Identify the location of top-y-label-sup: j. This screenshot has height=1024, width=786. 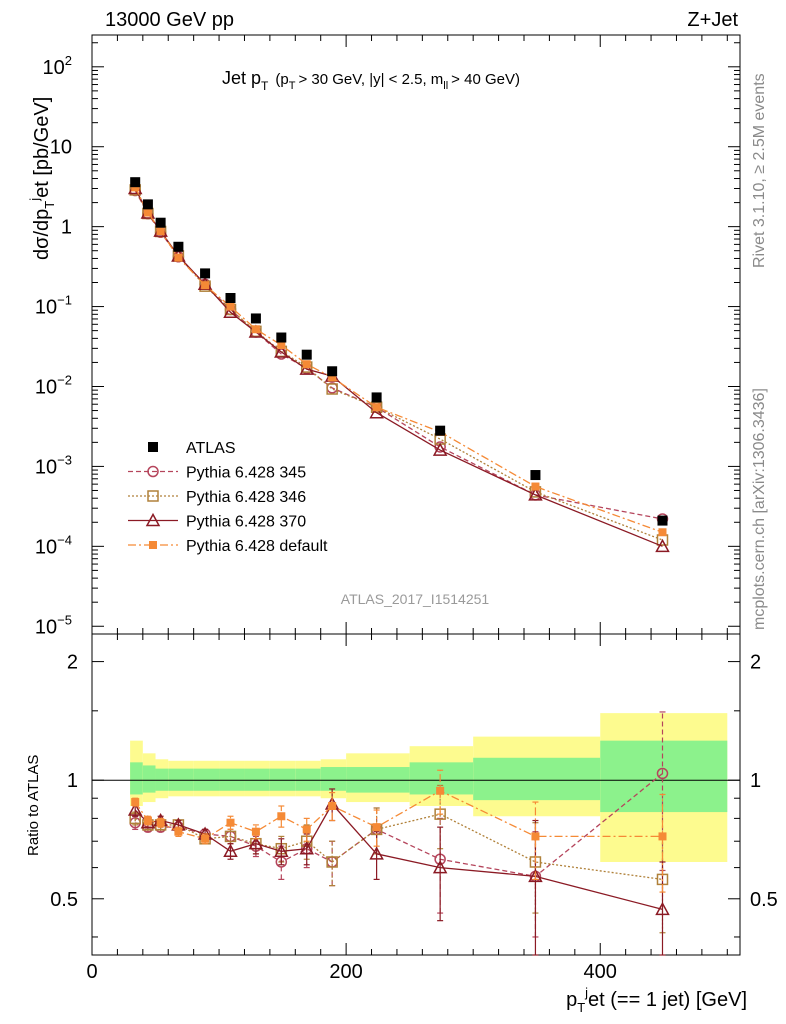
(34, 200).